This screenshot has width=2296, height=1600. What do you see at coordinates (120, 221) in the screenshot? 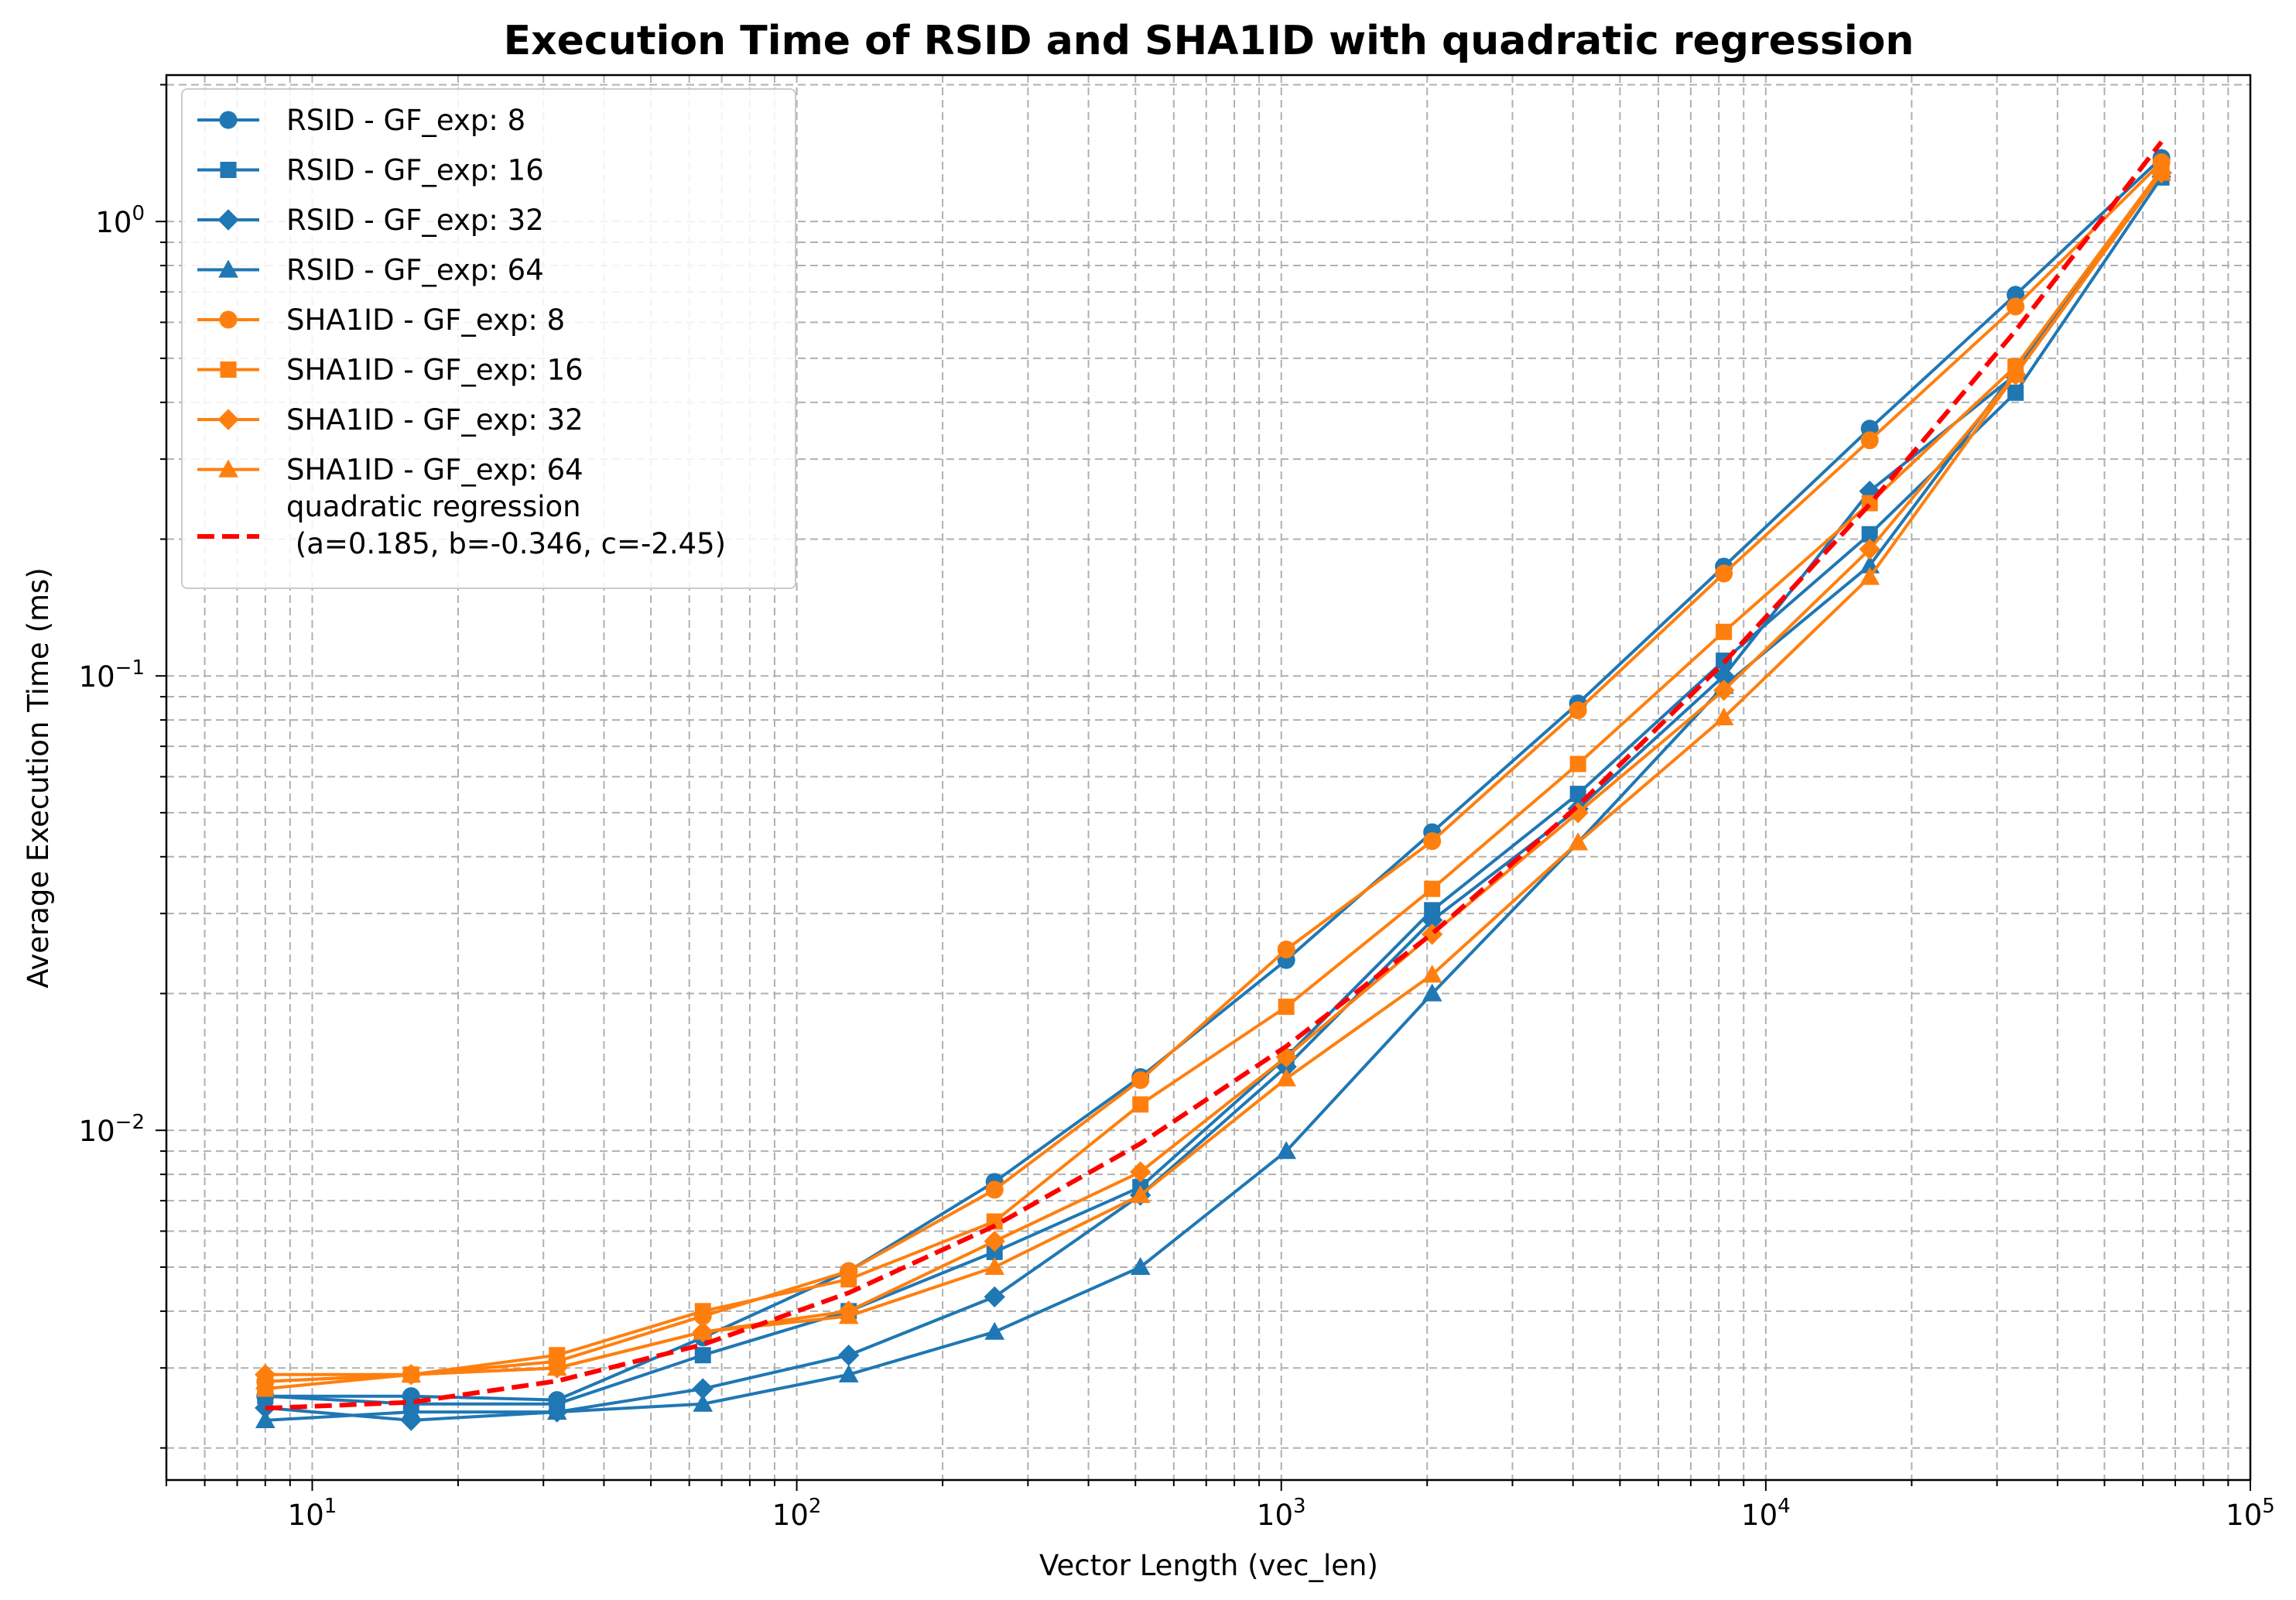
I see `y-tick-label: 10⁰` at bounding box center [120, 221].